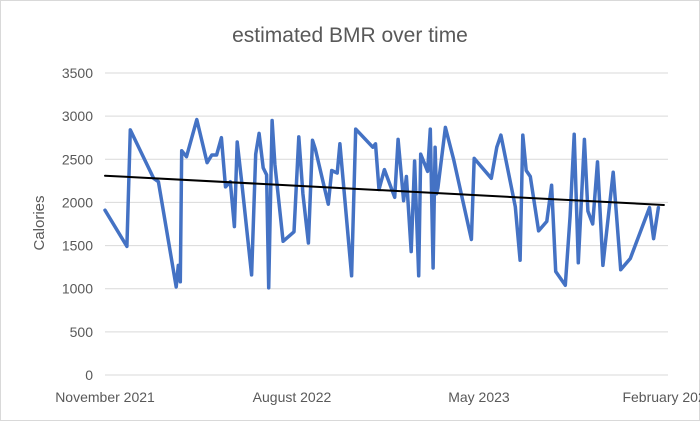 The width and height of the screenshot is (700, 421). What do you see at coordinates (82, 332) in the screenshot?
I see `y-tick-label: 500` at bounding box center [82, 332].